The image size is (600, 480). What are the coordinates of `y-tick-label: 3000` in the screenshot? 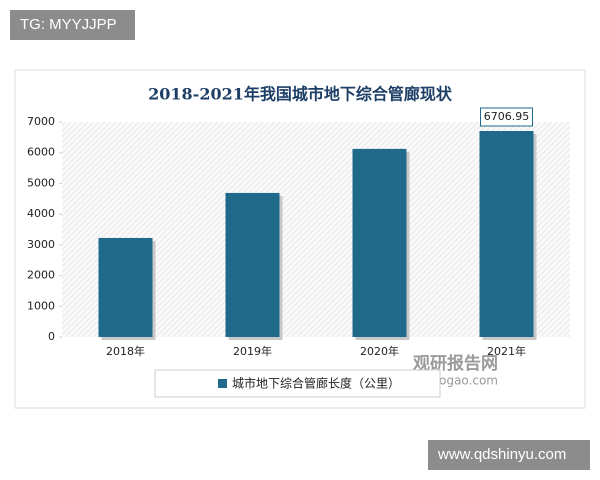 It's located at (41, 244).